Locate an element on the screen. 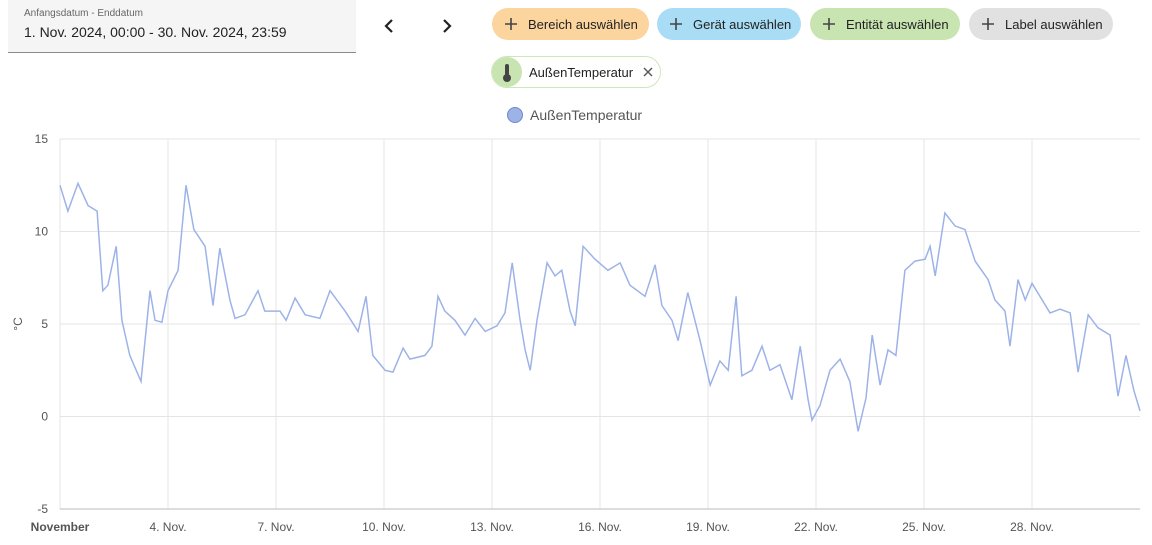 This screenshot has height=545, width=1152. y-tick-label: 10 is located at coordinates (42, 232).